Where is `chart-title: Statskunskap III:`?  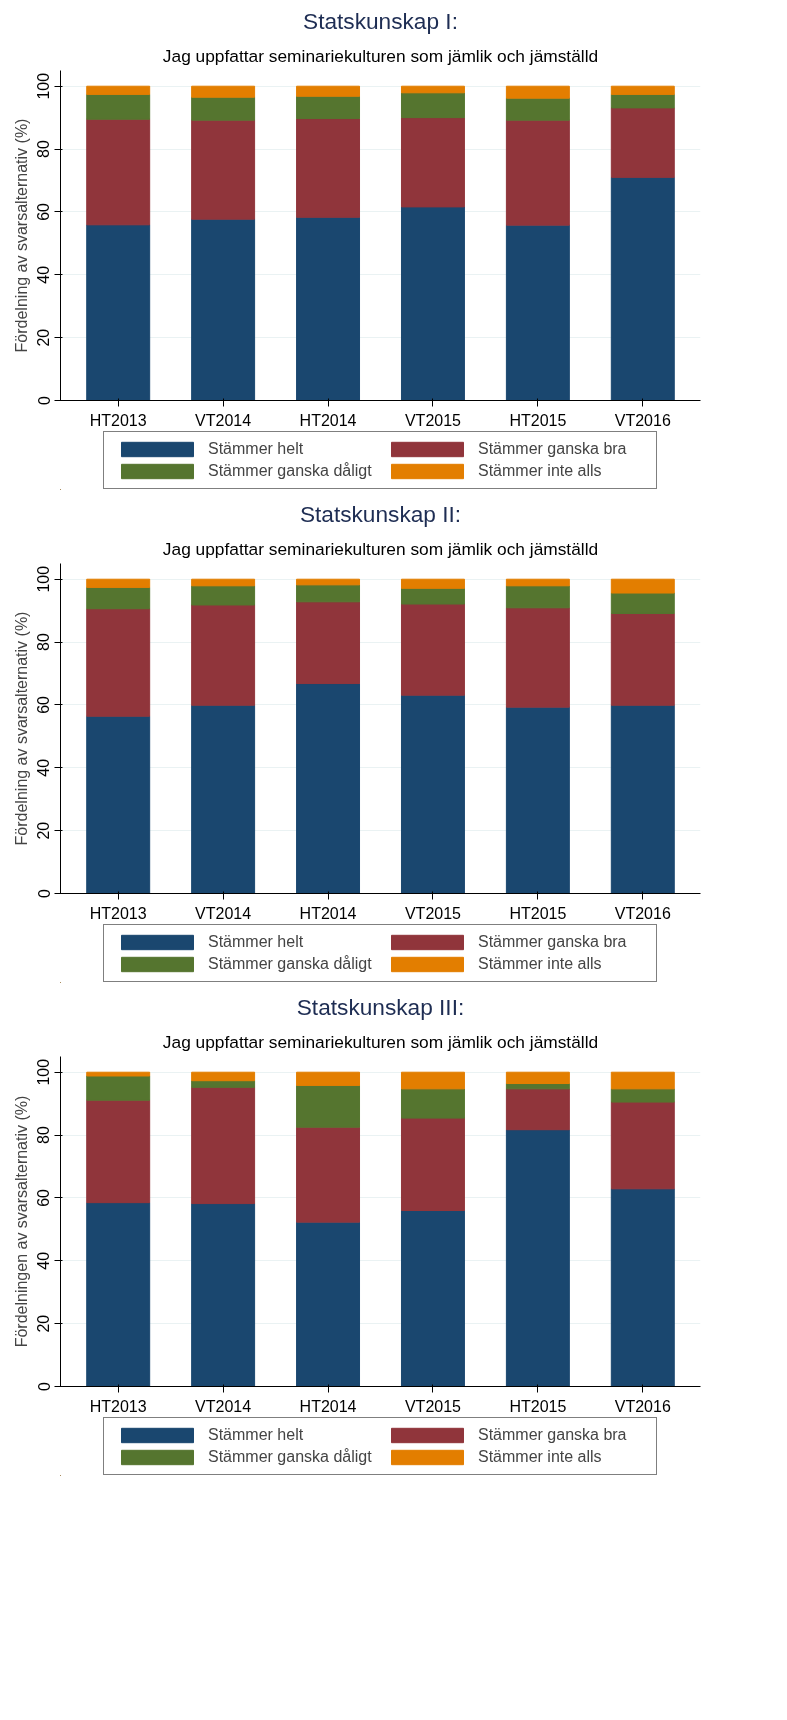
chart-title: Statskunskap III: is located at coordinates (380, 1006).